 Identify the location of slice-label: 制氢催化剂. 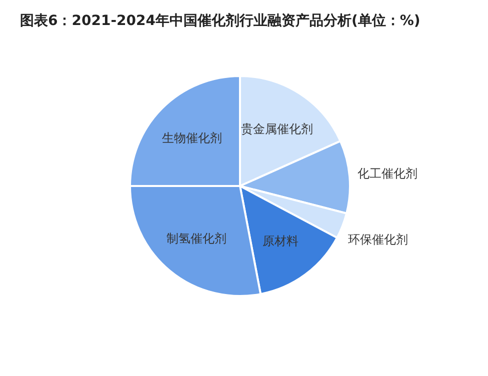
(196, 238).